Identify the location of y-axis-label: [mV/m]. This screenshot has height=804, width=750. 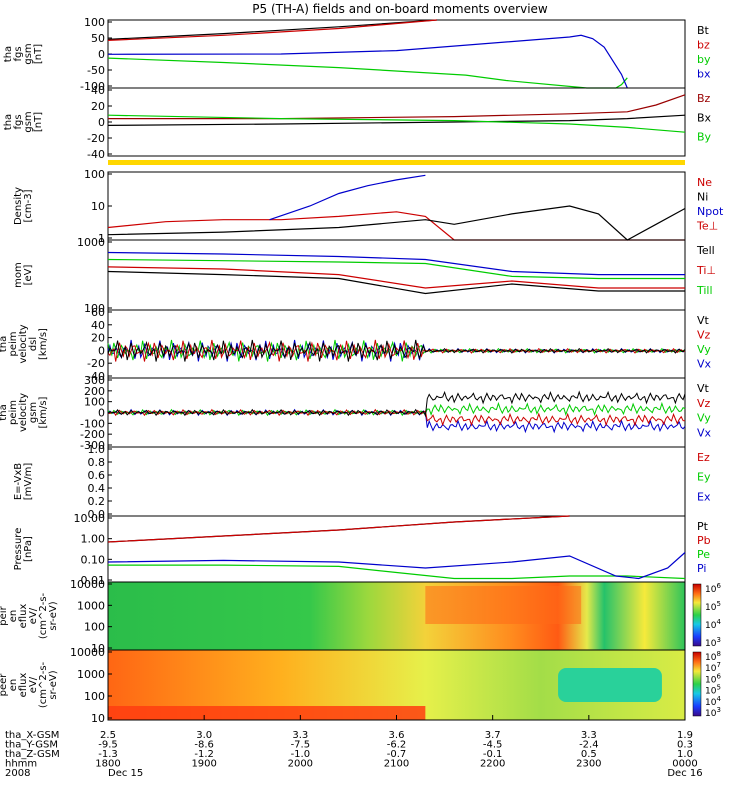
(28, 482).